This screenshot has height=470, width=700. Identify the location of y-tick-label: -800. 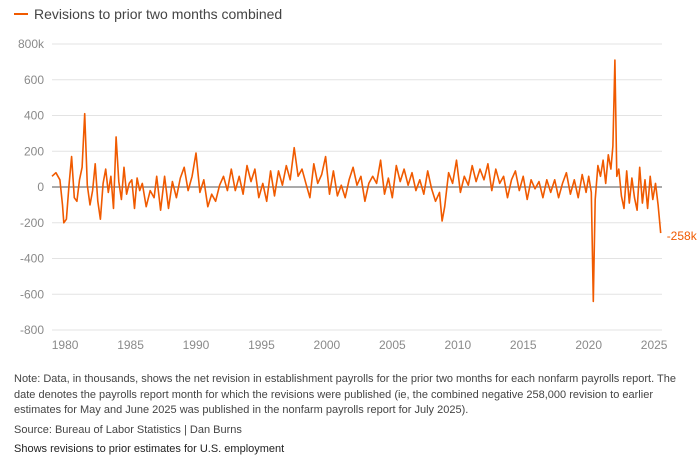
(32, 330).